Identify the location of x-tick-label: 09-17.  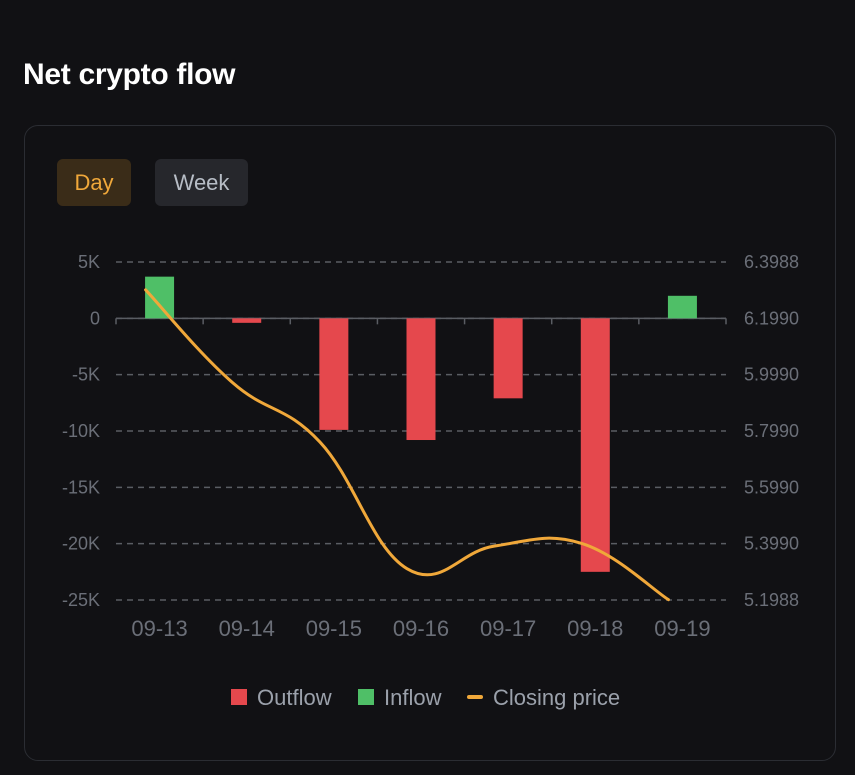
(508, 628).